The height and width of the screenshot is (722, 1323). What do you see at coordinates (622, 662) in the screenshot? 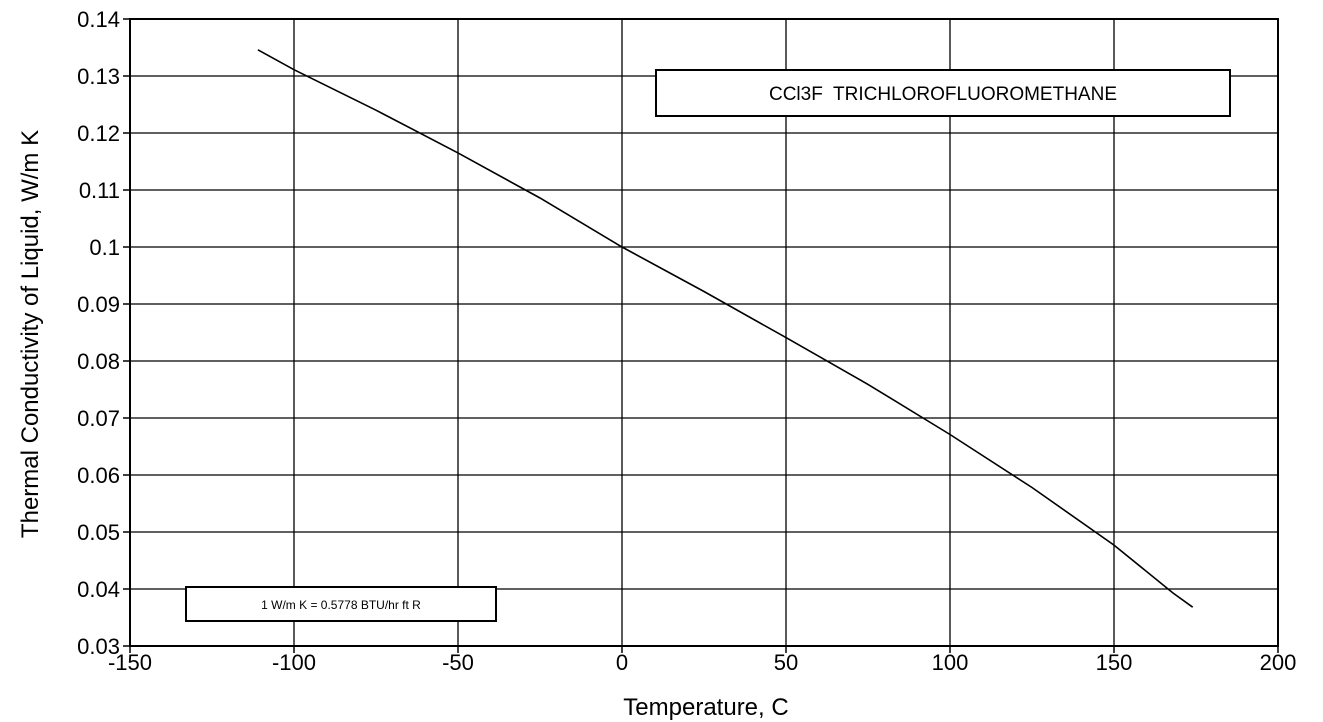
I see `x-tick-label: 0` at bounding box center [622, 662].